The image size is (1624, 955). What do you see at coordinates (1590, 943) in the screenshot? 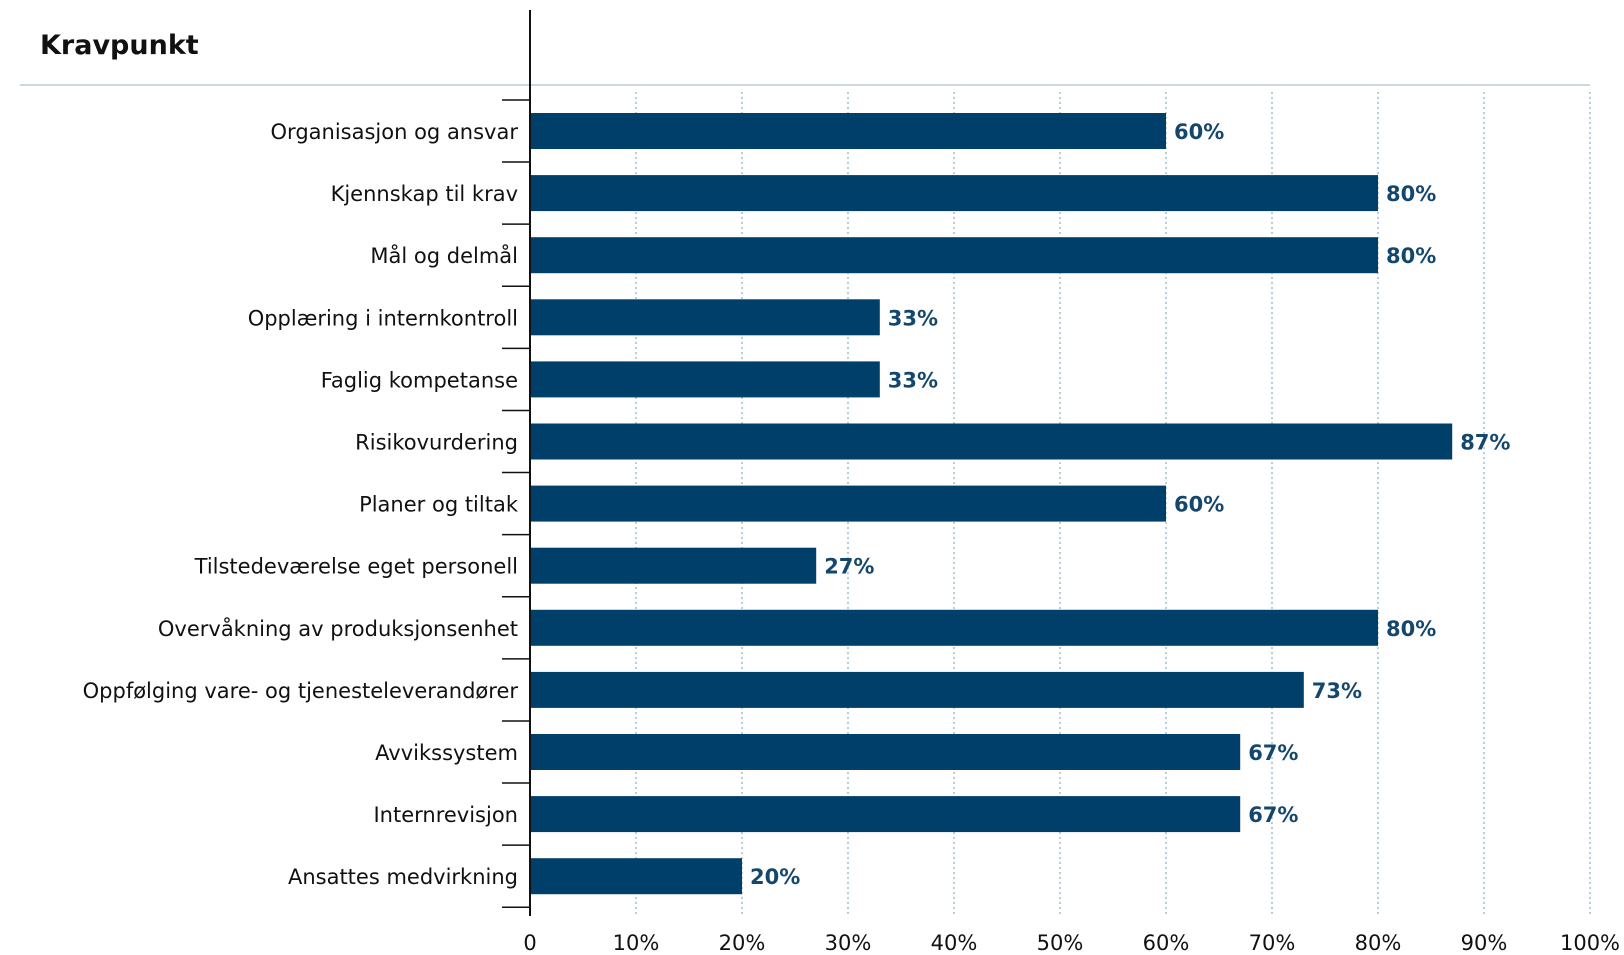
I see `x-tick-label: 100%` at bounding box center [1590, 943].